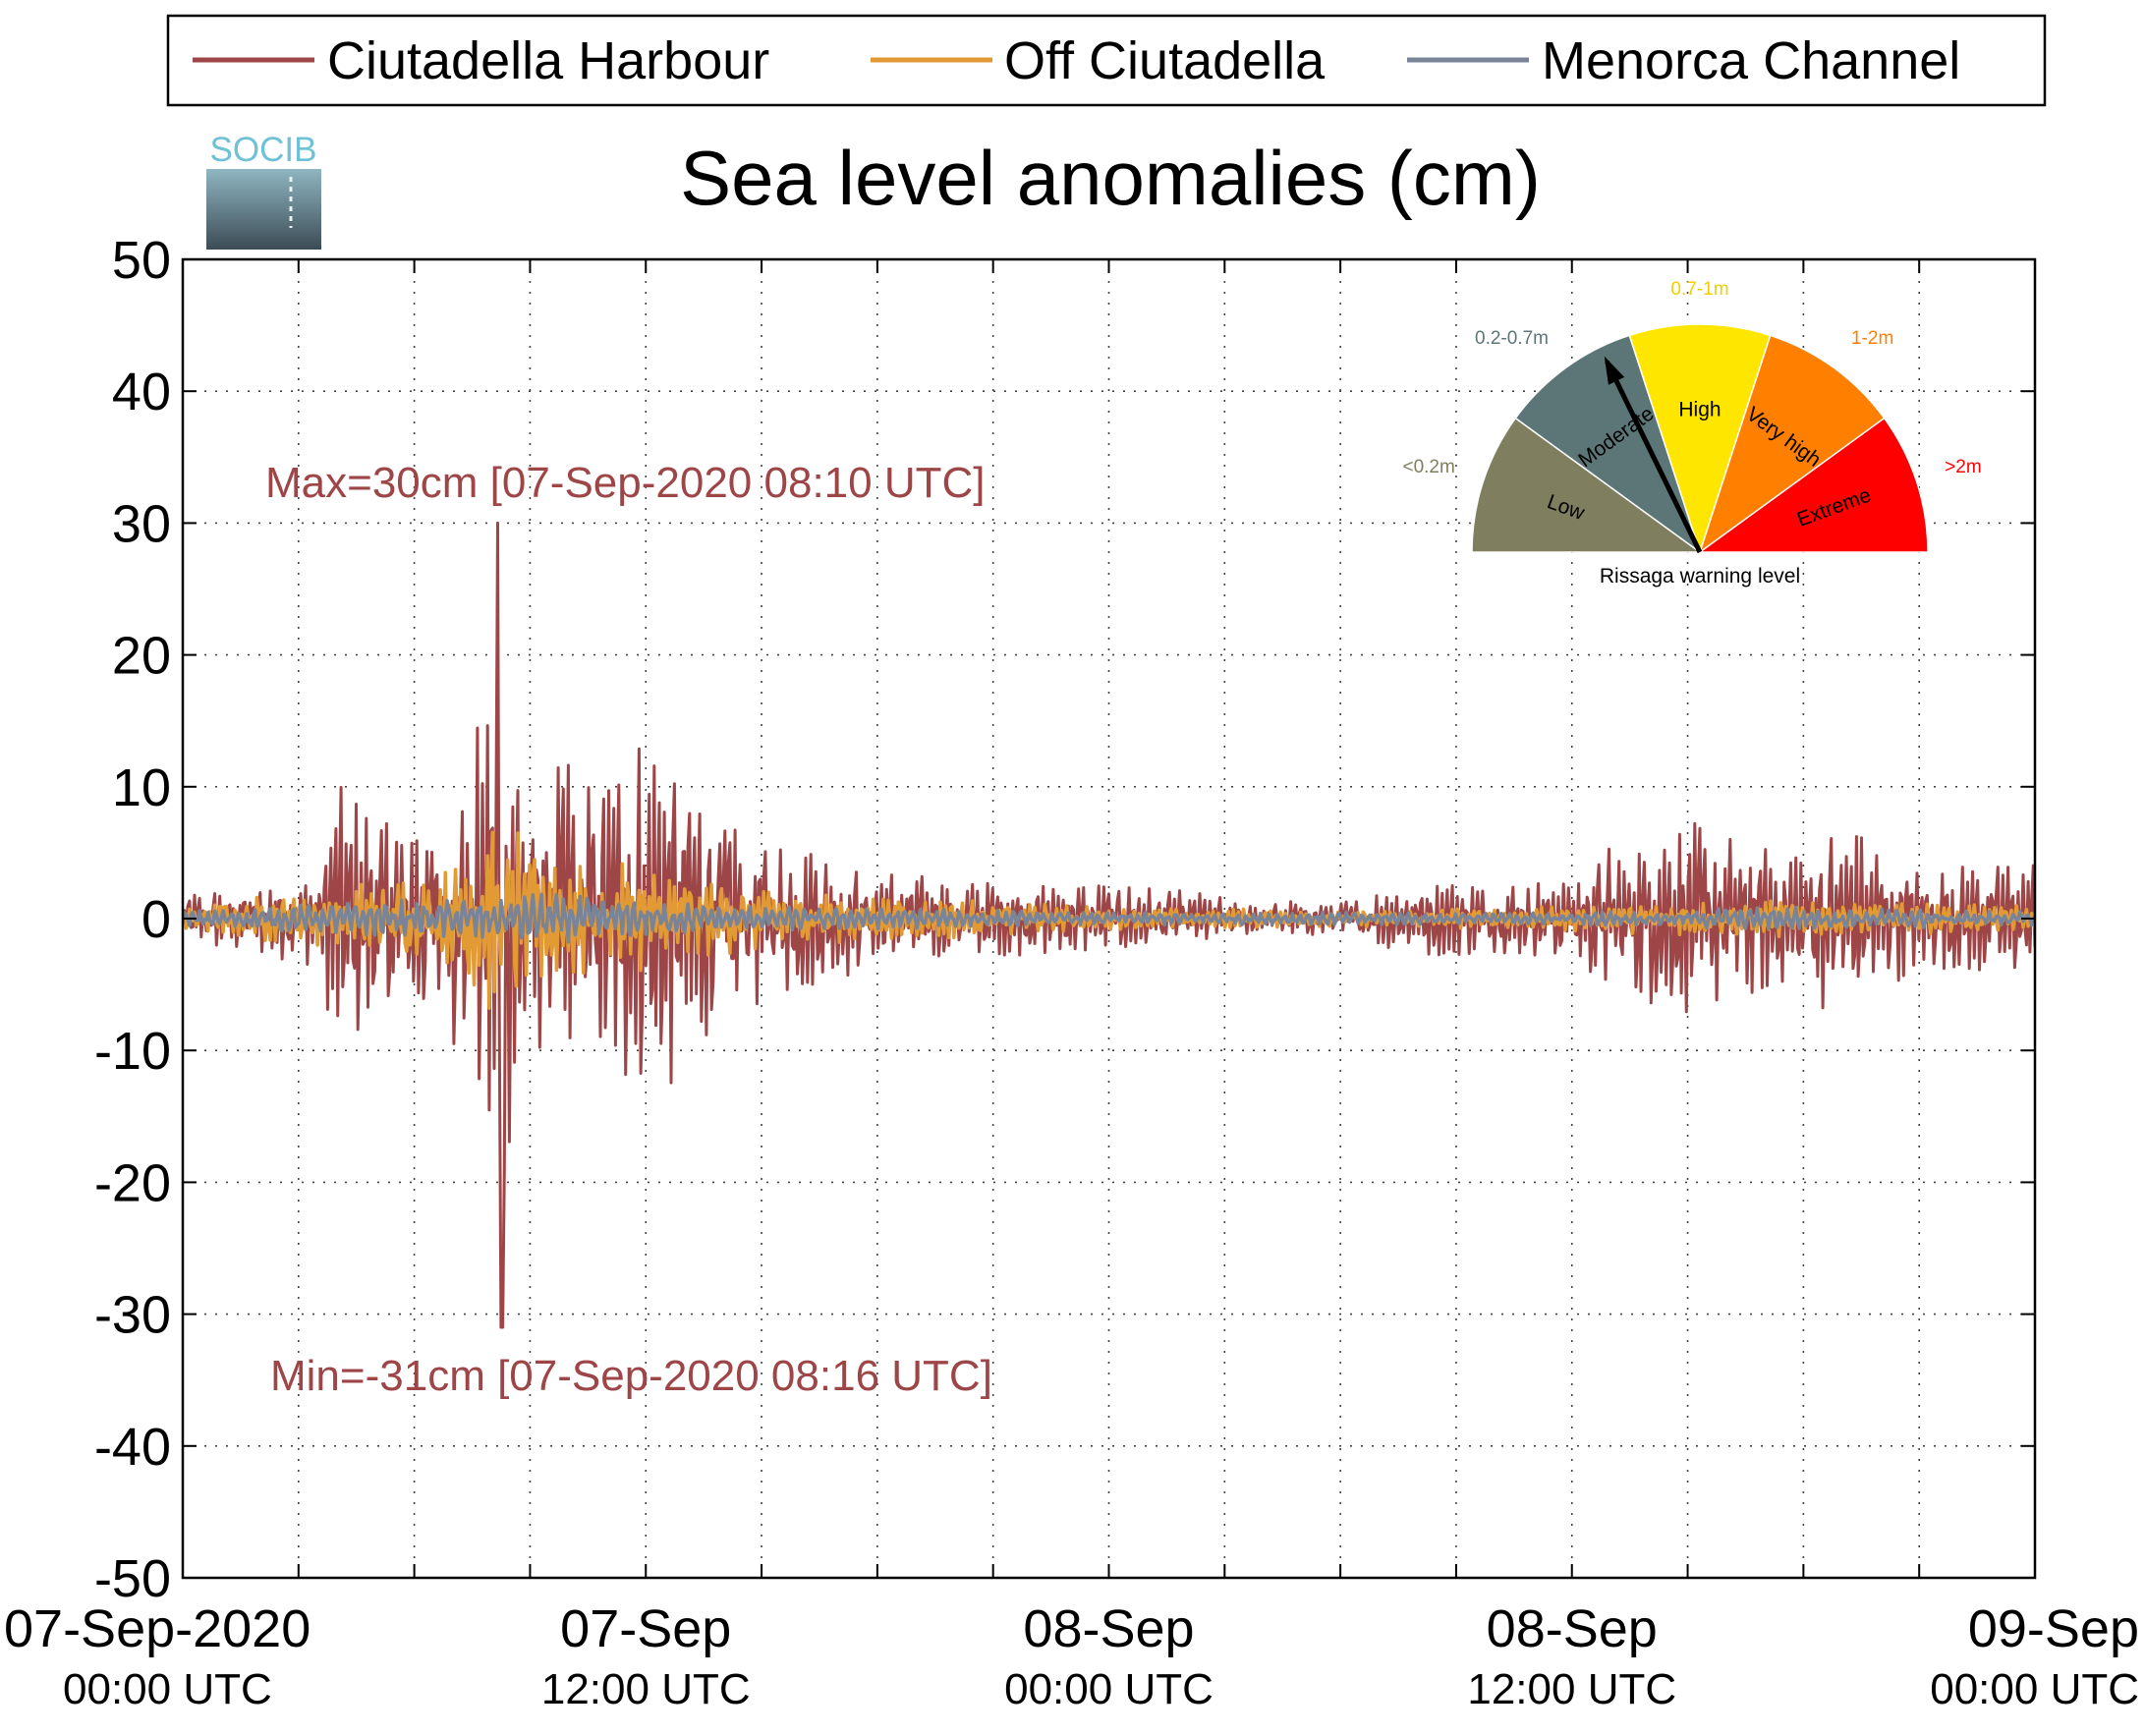 This screenshot has height=1736, width=2145. What do you see at coordinates (263, 209) in the screenshot?
I see `logo-block` at bounding box center [263, 209].